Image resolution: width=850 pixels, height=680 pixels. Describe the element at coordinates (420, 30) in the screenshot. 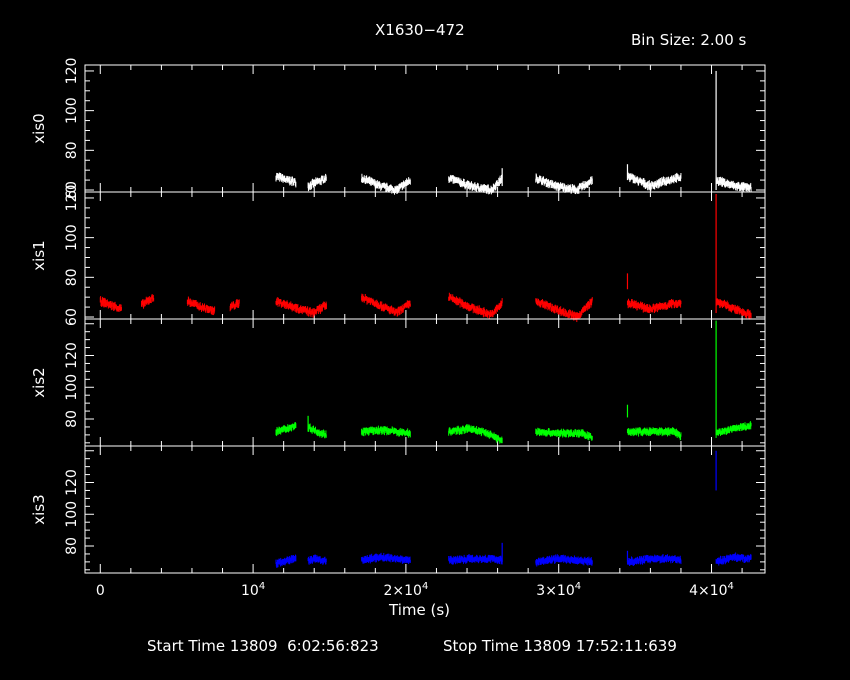

I see `chart-title: X1630−472` at that location.